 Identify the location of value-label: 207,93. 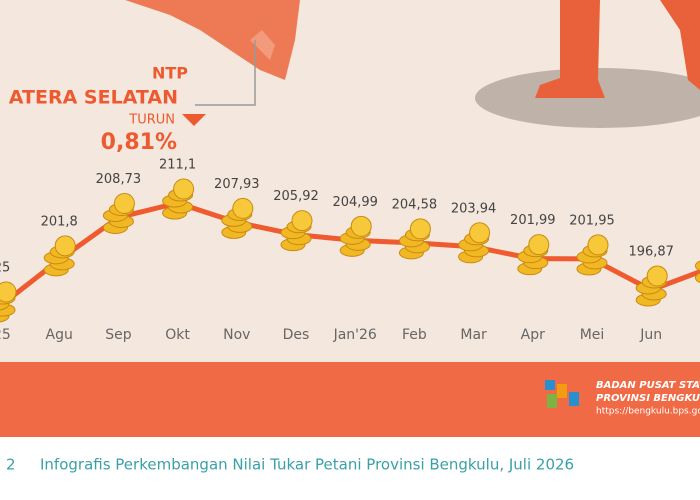
(237, 184).